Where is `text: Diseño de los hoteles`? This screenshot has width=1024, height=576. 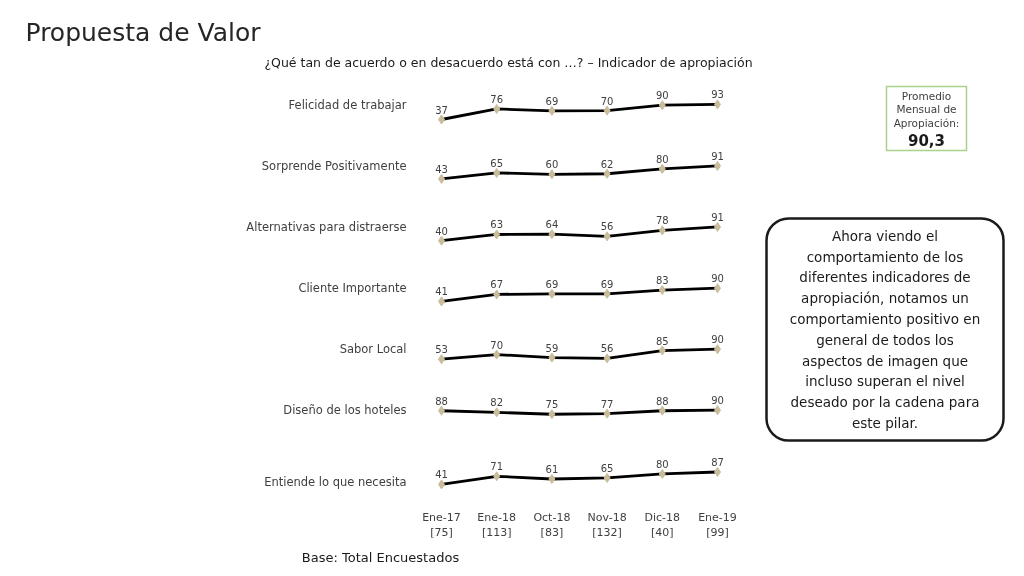
text: Diseño de los hoteles is located at coordinates (345, 409).